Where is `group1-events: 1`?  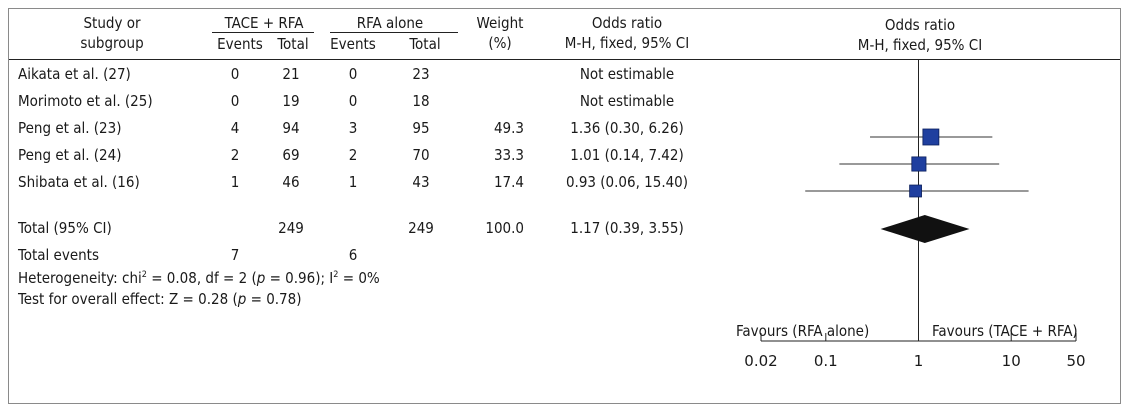
group1-events: 1 is located at coordinates (235, 182).